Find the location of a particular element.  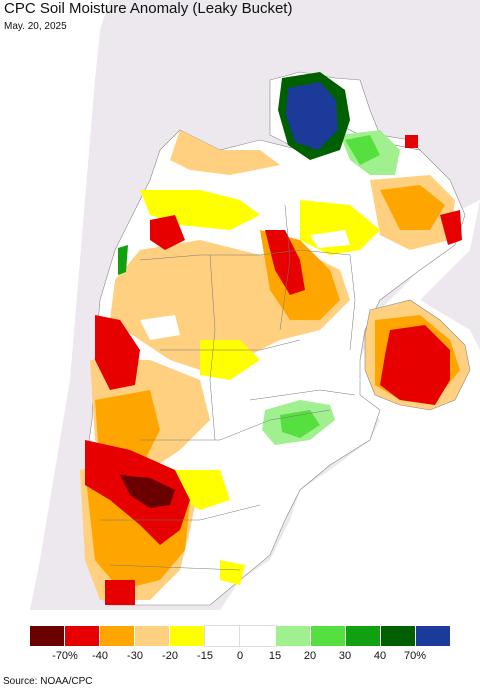

legend-label: 30 is located at coordinates (345, 656).